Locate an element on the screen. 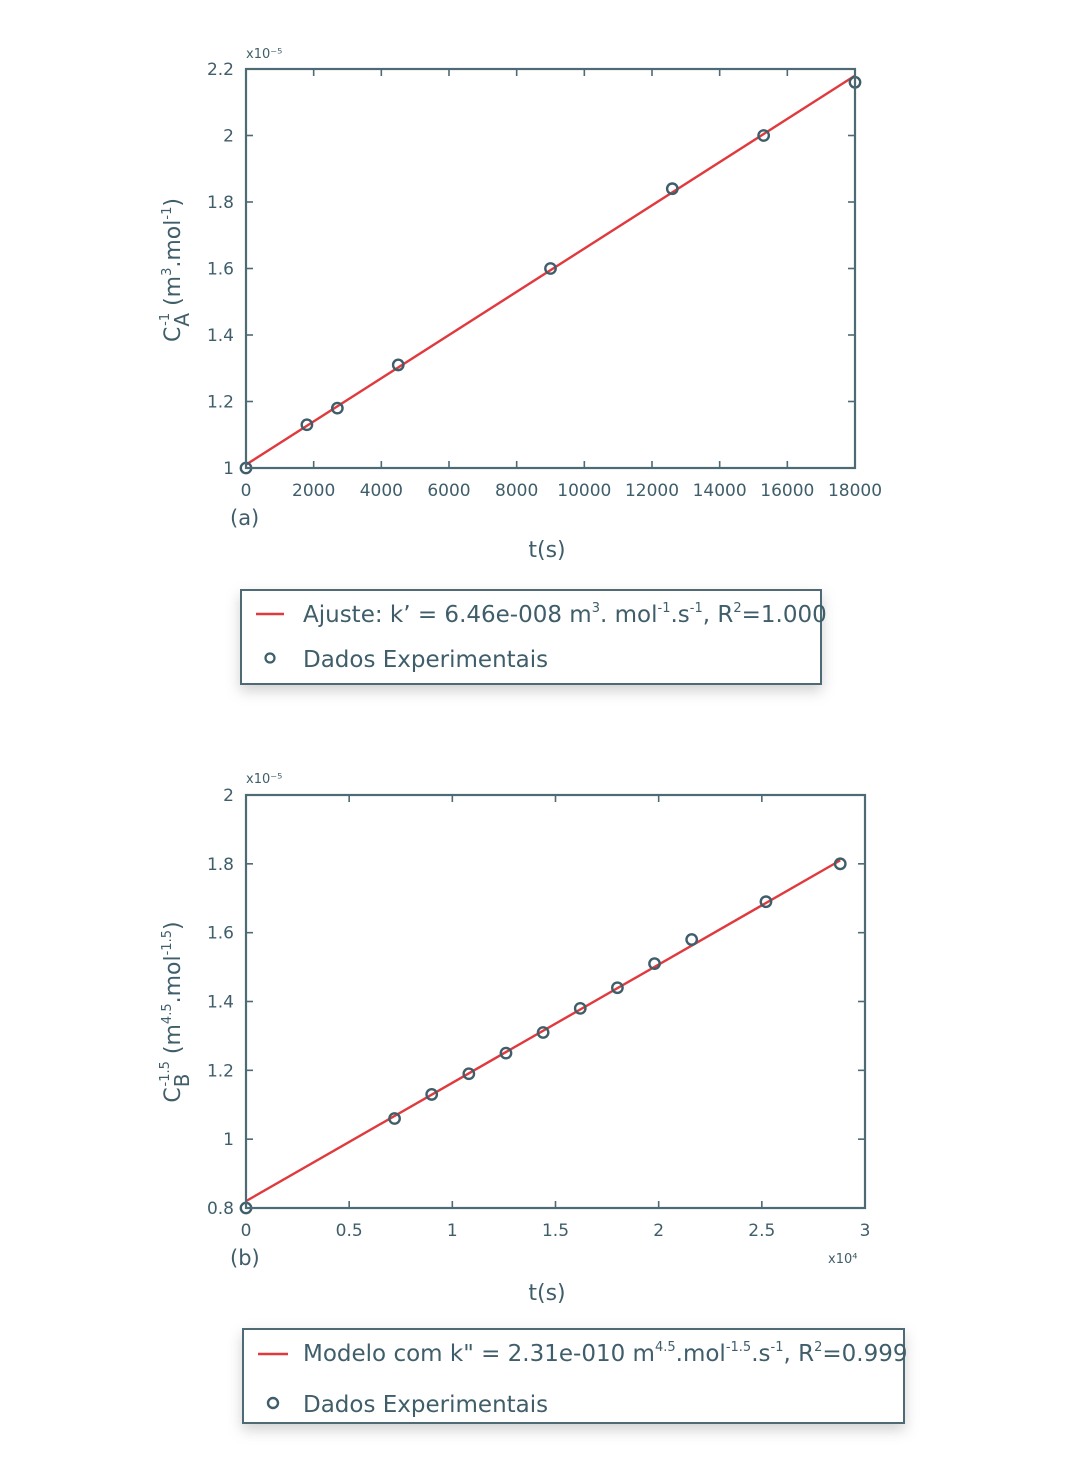 The height and width of the screenshot is (1478, 1080). chart-a-x-tick-label: 4000 is located at coordinates (381, 491).